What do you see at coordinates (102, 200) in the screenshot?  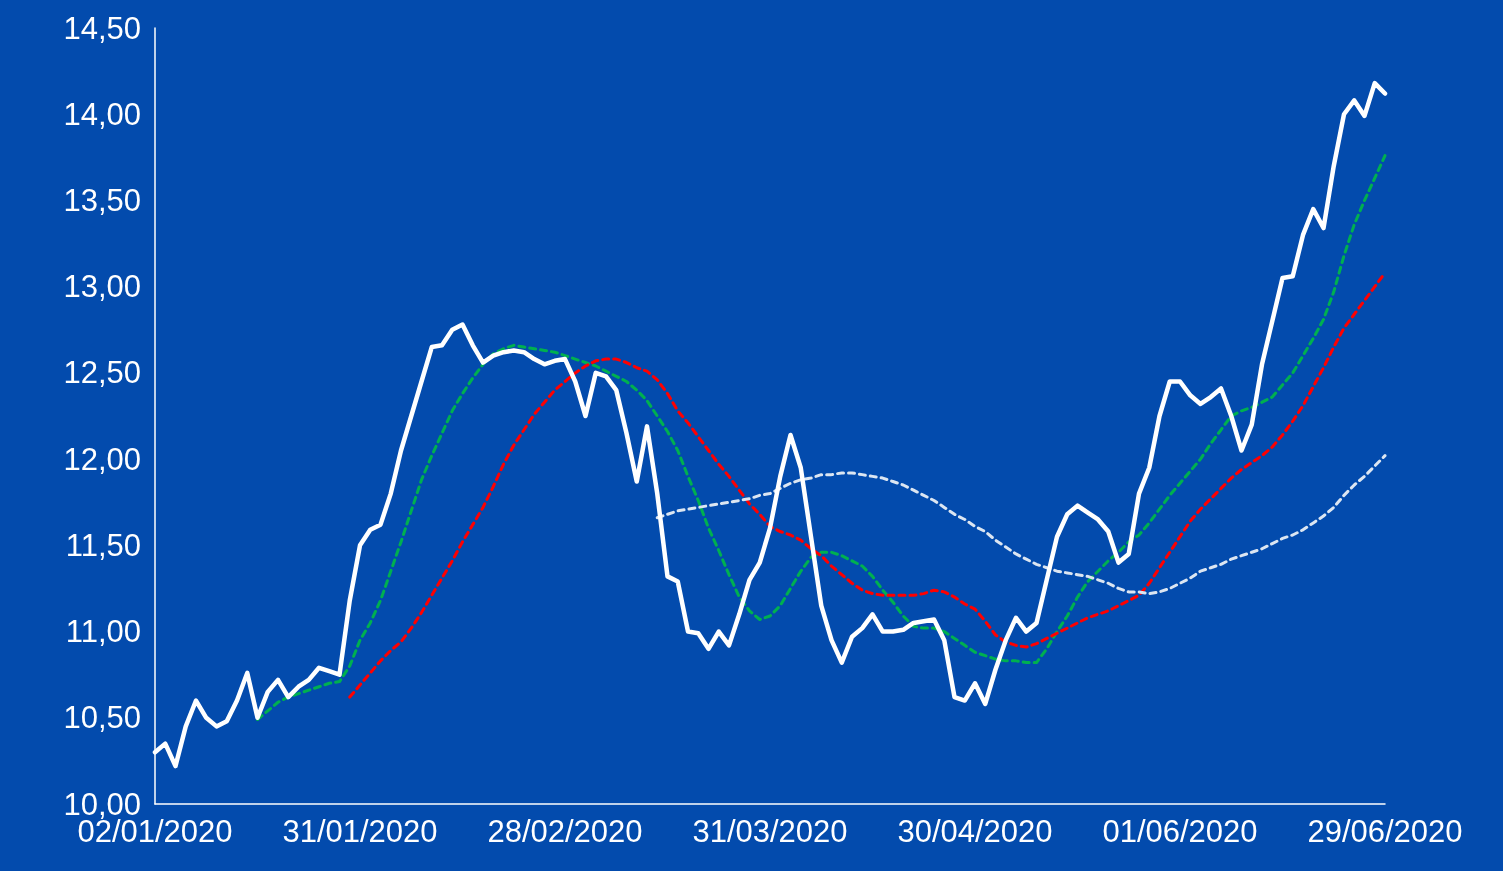 I see `y-tick-label: 13,50` at bounding box center [102, 200].